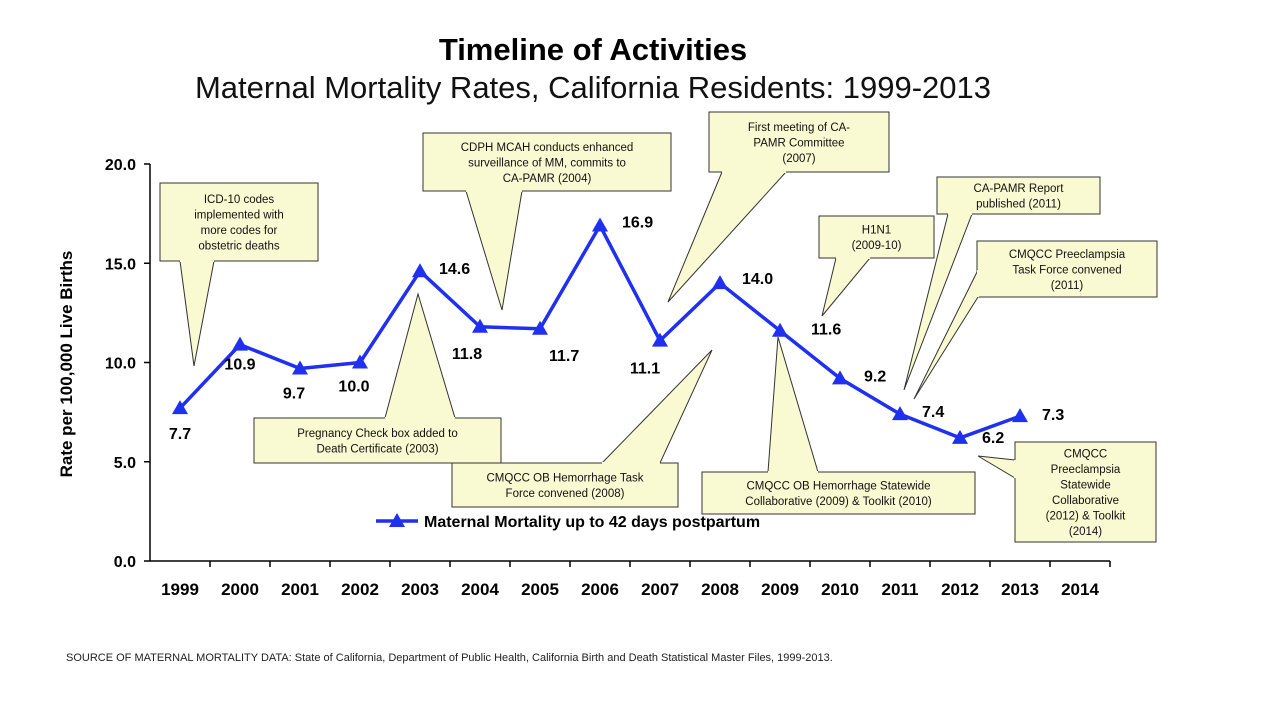 This screenshot has width=1268, height=713. Describe the element at coordinates (66, 364) in the screenshot. I see `y-axis-title: Rate per 100,000 Live Births` at that location.